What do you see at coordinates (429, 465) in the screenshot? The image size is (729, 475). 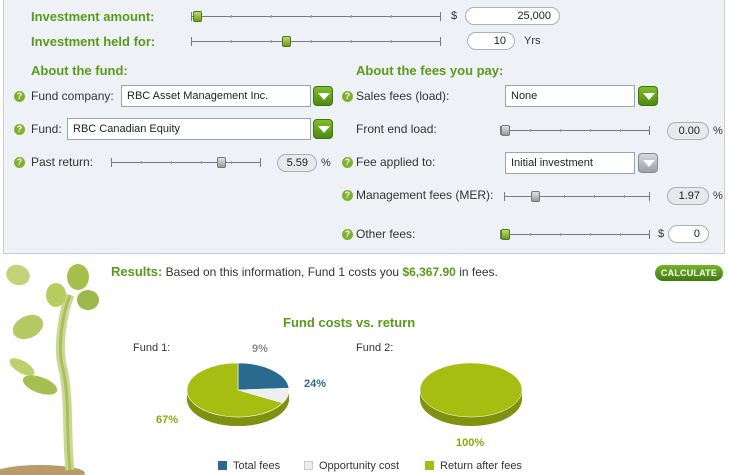 I see `legend-swatch-return-after-fees` at bounding box center [429, 465].